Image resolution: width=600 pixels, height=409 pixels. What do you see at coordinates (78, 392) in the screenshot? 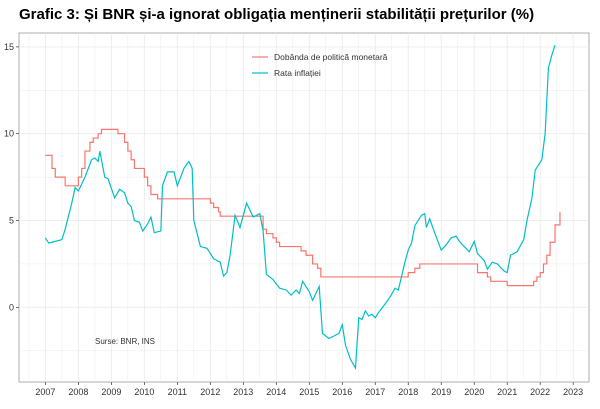
I see `x-tick-label: 2008` at bounding box center [78, 392].